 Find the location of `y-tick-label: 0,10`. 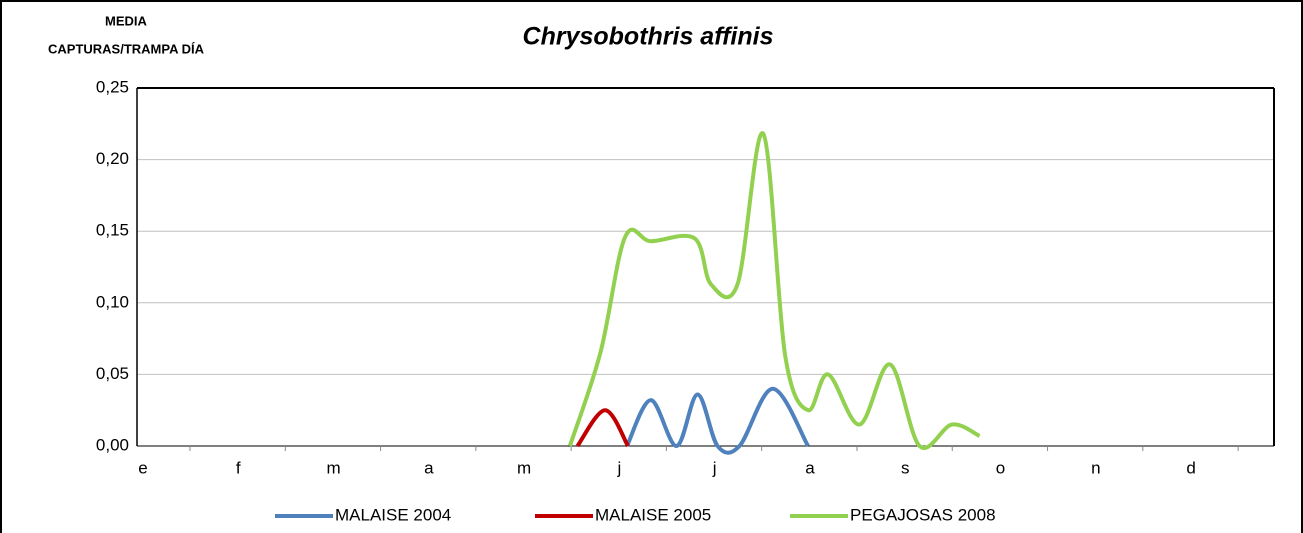

y-tick-label: 0,10 is located at coordinates (112, 301).